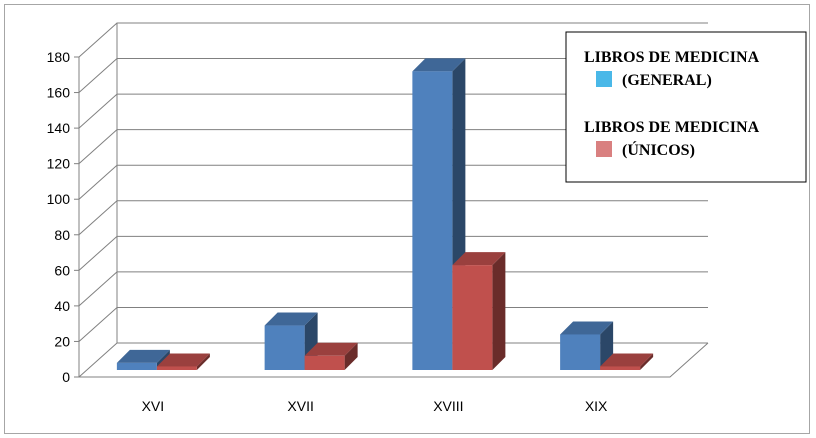 This screenshot has height=438, width=816. I want to click on x-tick-label: XVIII, so click(448, 406).